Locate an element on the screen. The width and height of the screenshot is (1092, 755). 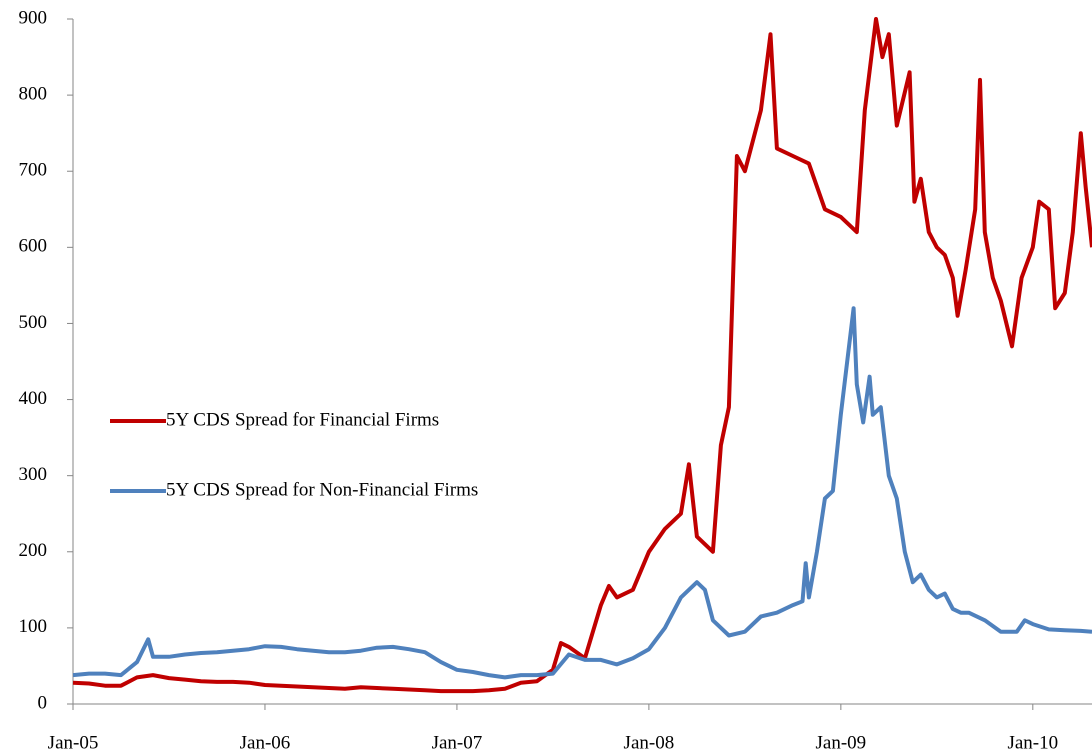
x-tick-label: Jan-08 is located at coordinates (649, 742).